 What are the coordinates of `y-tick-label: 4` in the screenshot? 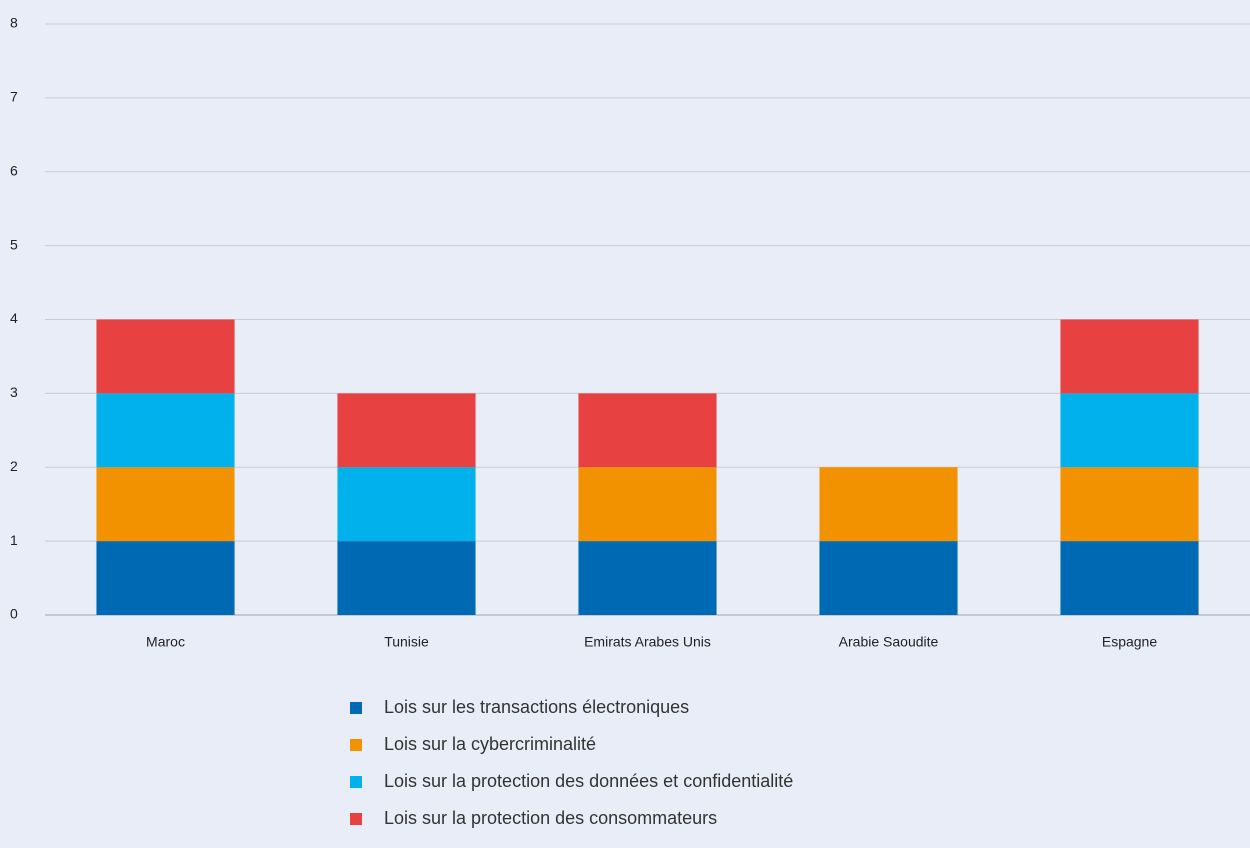 It's located at (14, 318).